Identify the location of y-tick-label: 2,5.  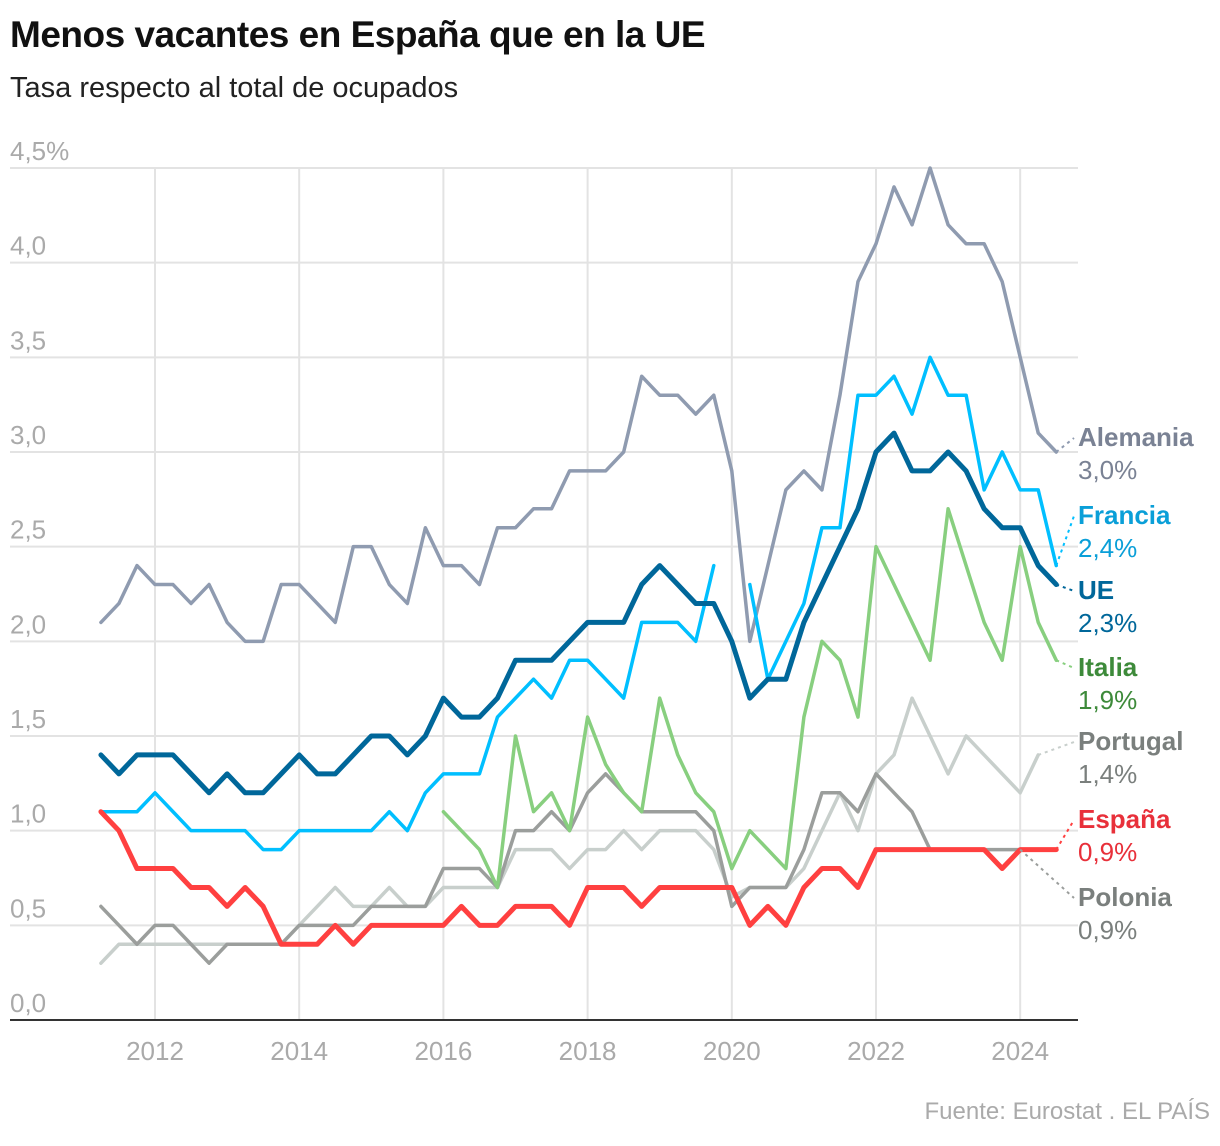
(28, 530).